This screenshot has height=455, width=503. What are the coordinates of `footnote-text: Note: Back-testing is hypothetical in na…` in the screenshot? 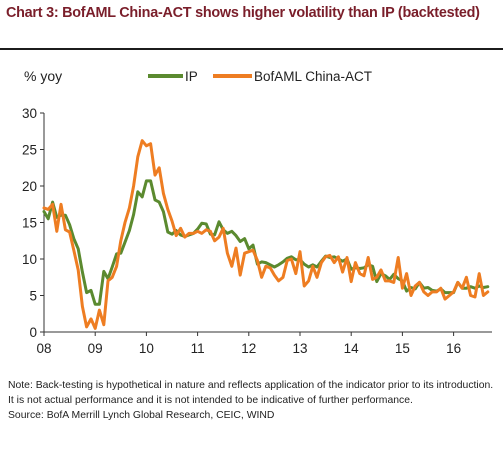 It's located at (251, 393).